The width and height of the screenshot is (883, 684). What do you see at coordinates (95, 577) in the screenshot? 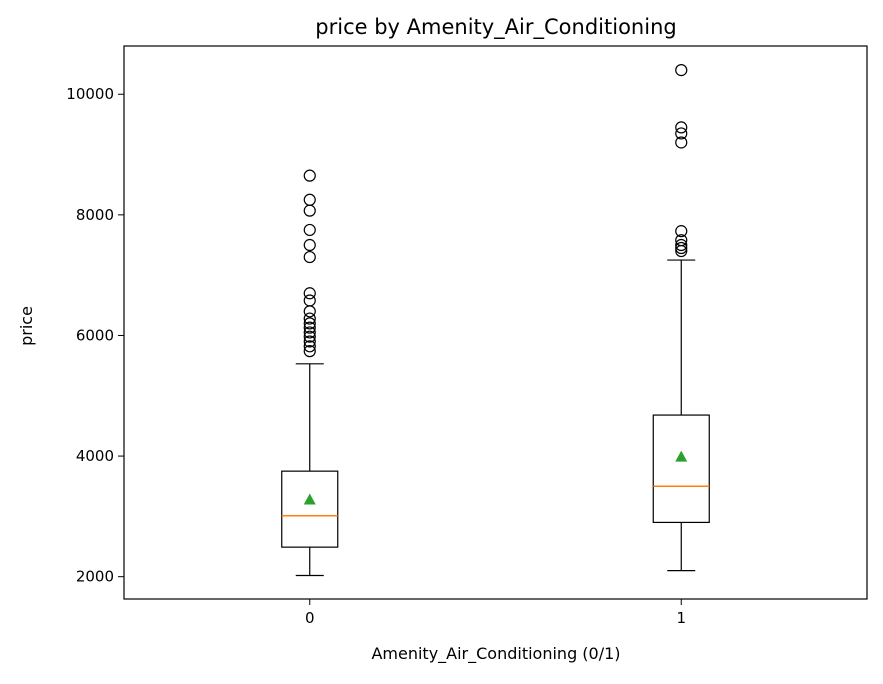
I see `y-tick-label: 2000` at bounding box center [95, 577].